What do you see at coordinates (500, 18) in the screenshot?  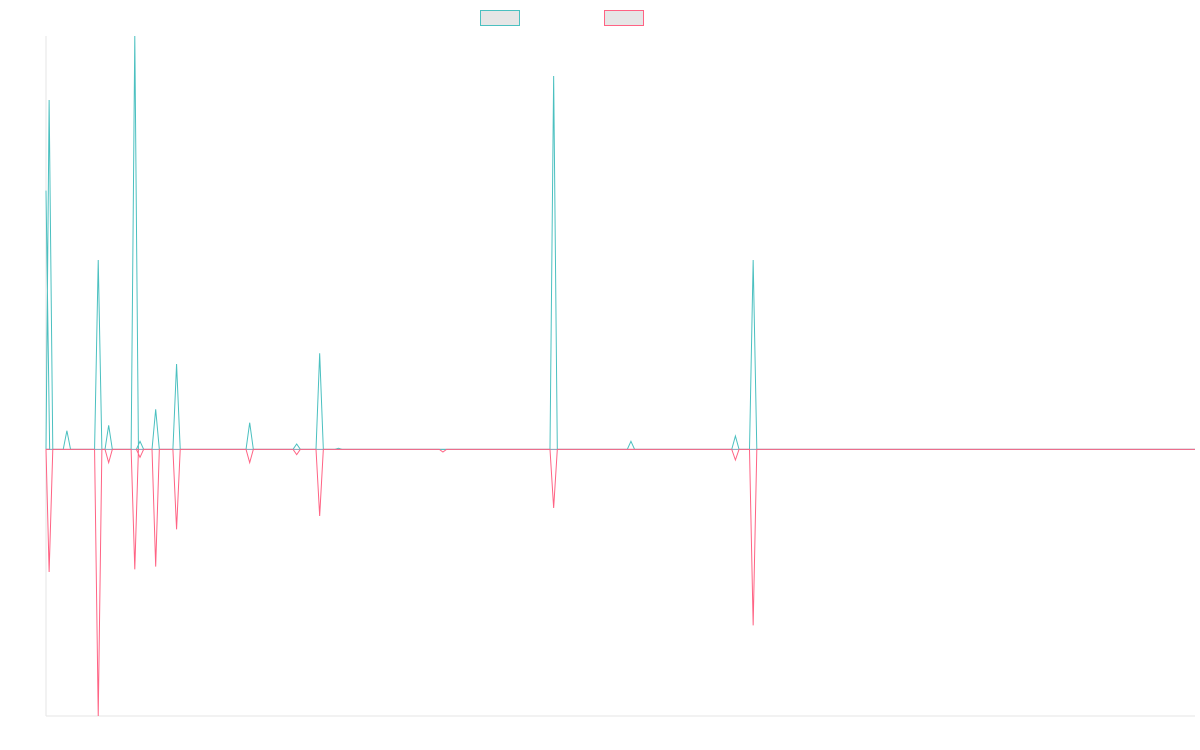 I see `legend-swatch-series-a` at bounding box center [500, 18].